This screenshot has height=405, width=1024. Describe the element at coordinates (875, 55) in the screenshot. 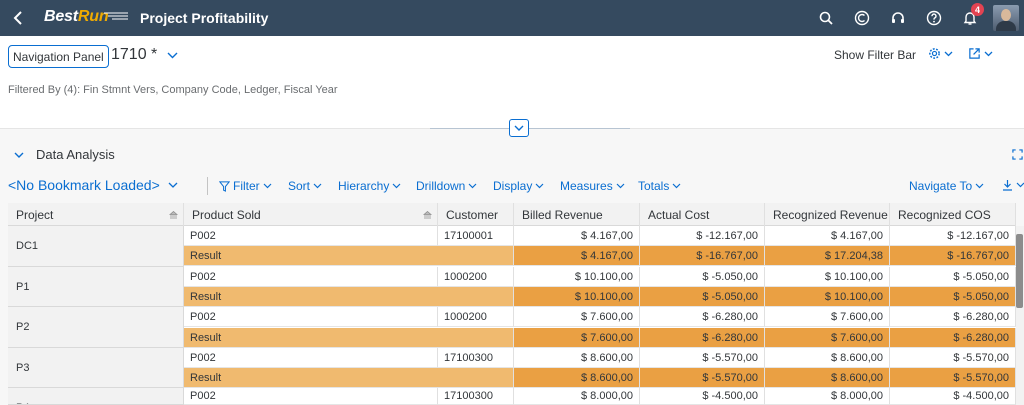

I see `show-filter-bar-button: Show Filter Bar` at that location.